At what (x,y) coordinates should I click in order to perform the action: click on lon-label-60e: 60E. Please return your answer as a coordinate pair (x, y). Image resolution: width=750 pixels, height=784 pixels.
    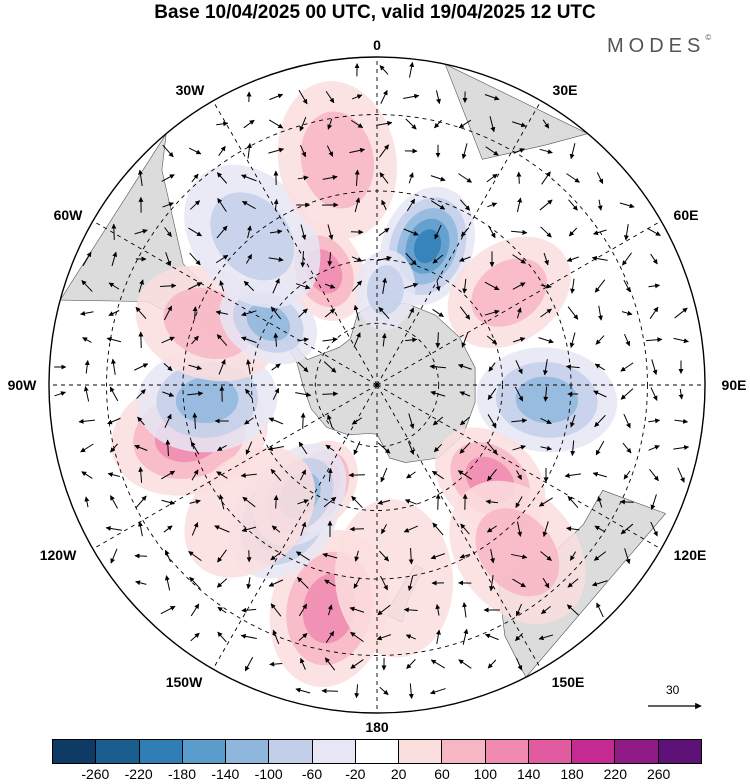
    Looking at the image, I should click on (686, 215).